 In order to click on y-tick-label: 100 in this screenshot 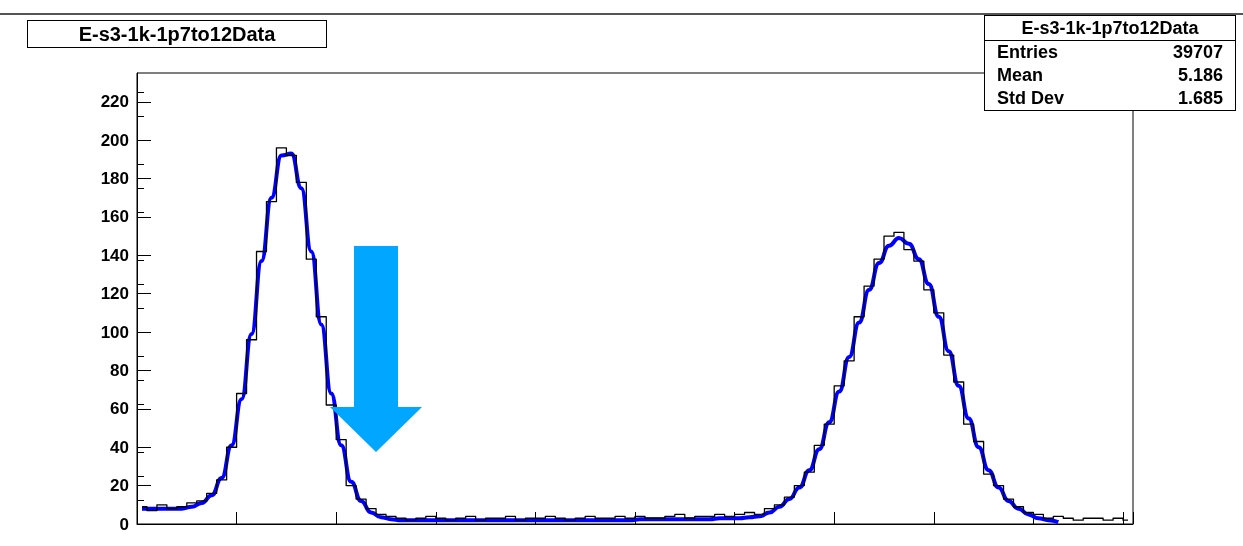, I will do `click(114, 332)`.